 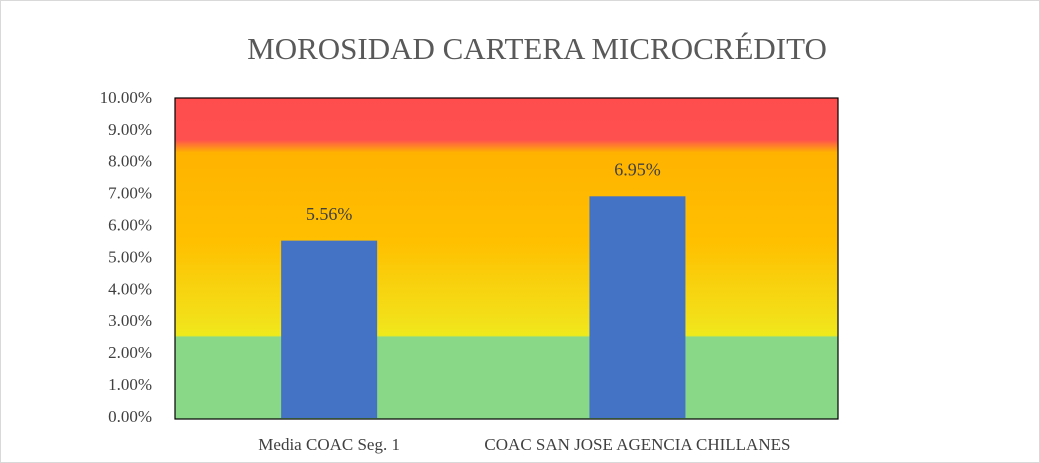 I want to click on data-label: 6.95%, so click(x=637, y=169).